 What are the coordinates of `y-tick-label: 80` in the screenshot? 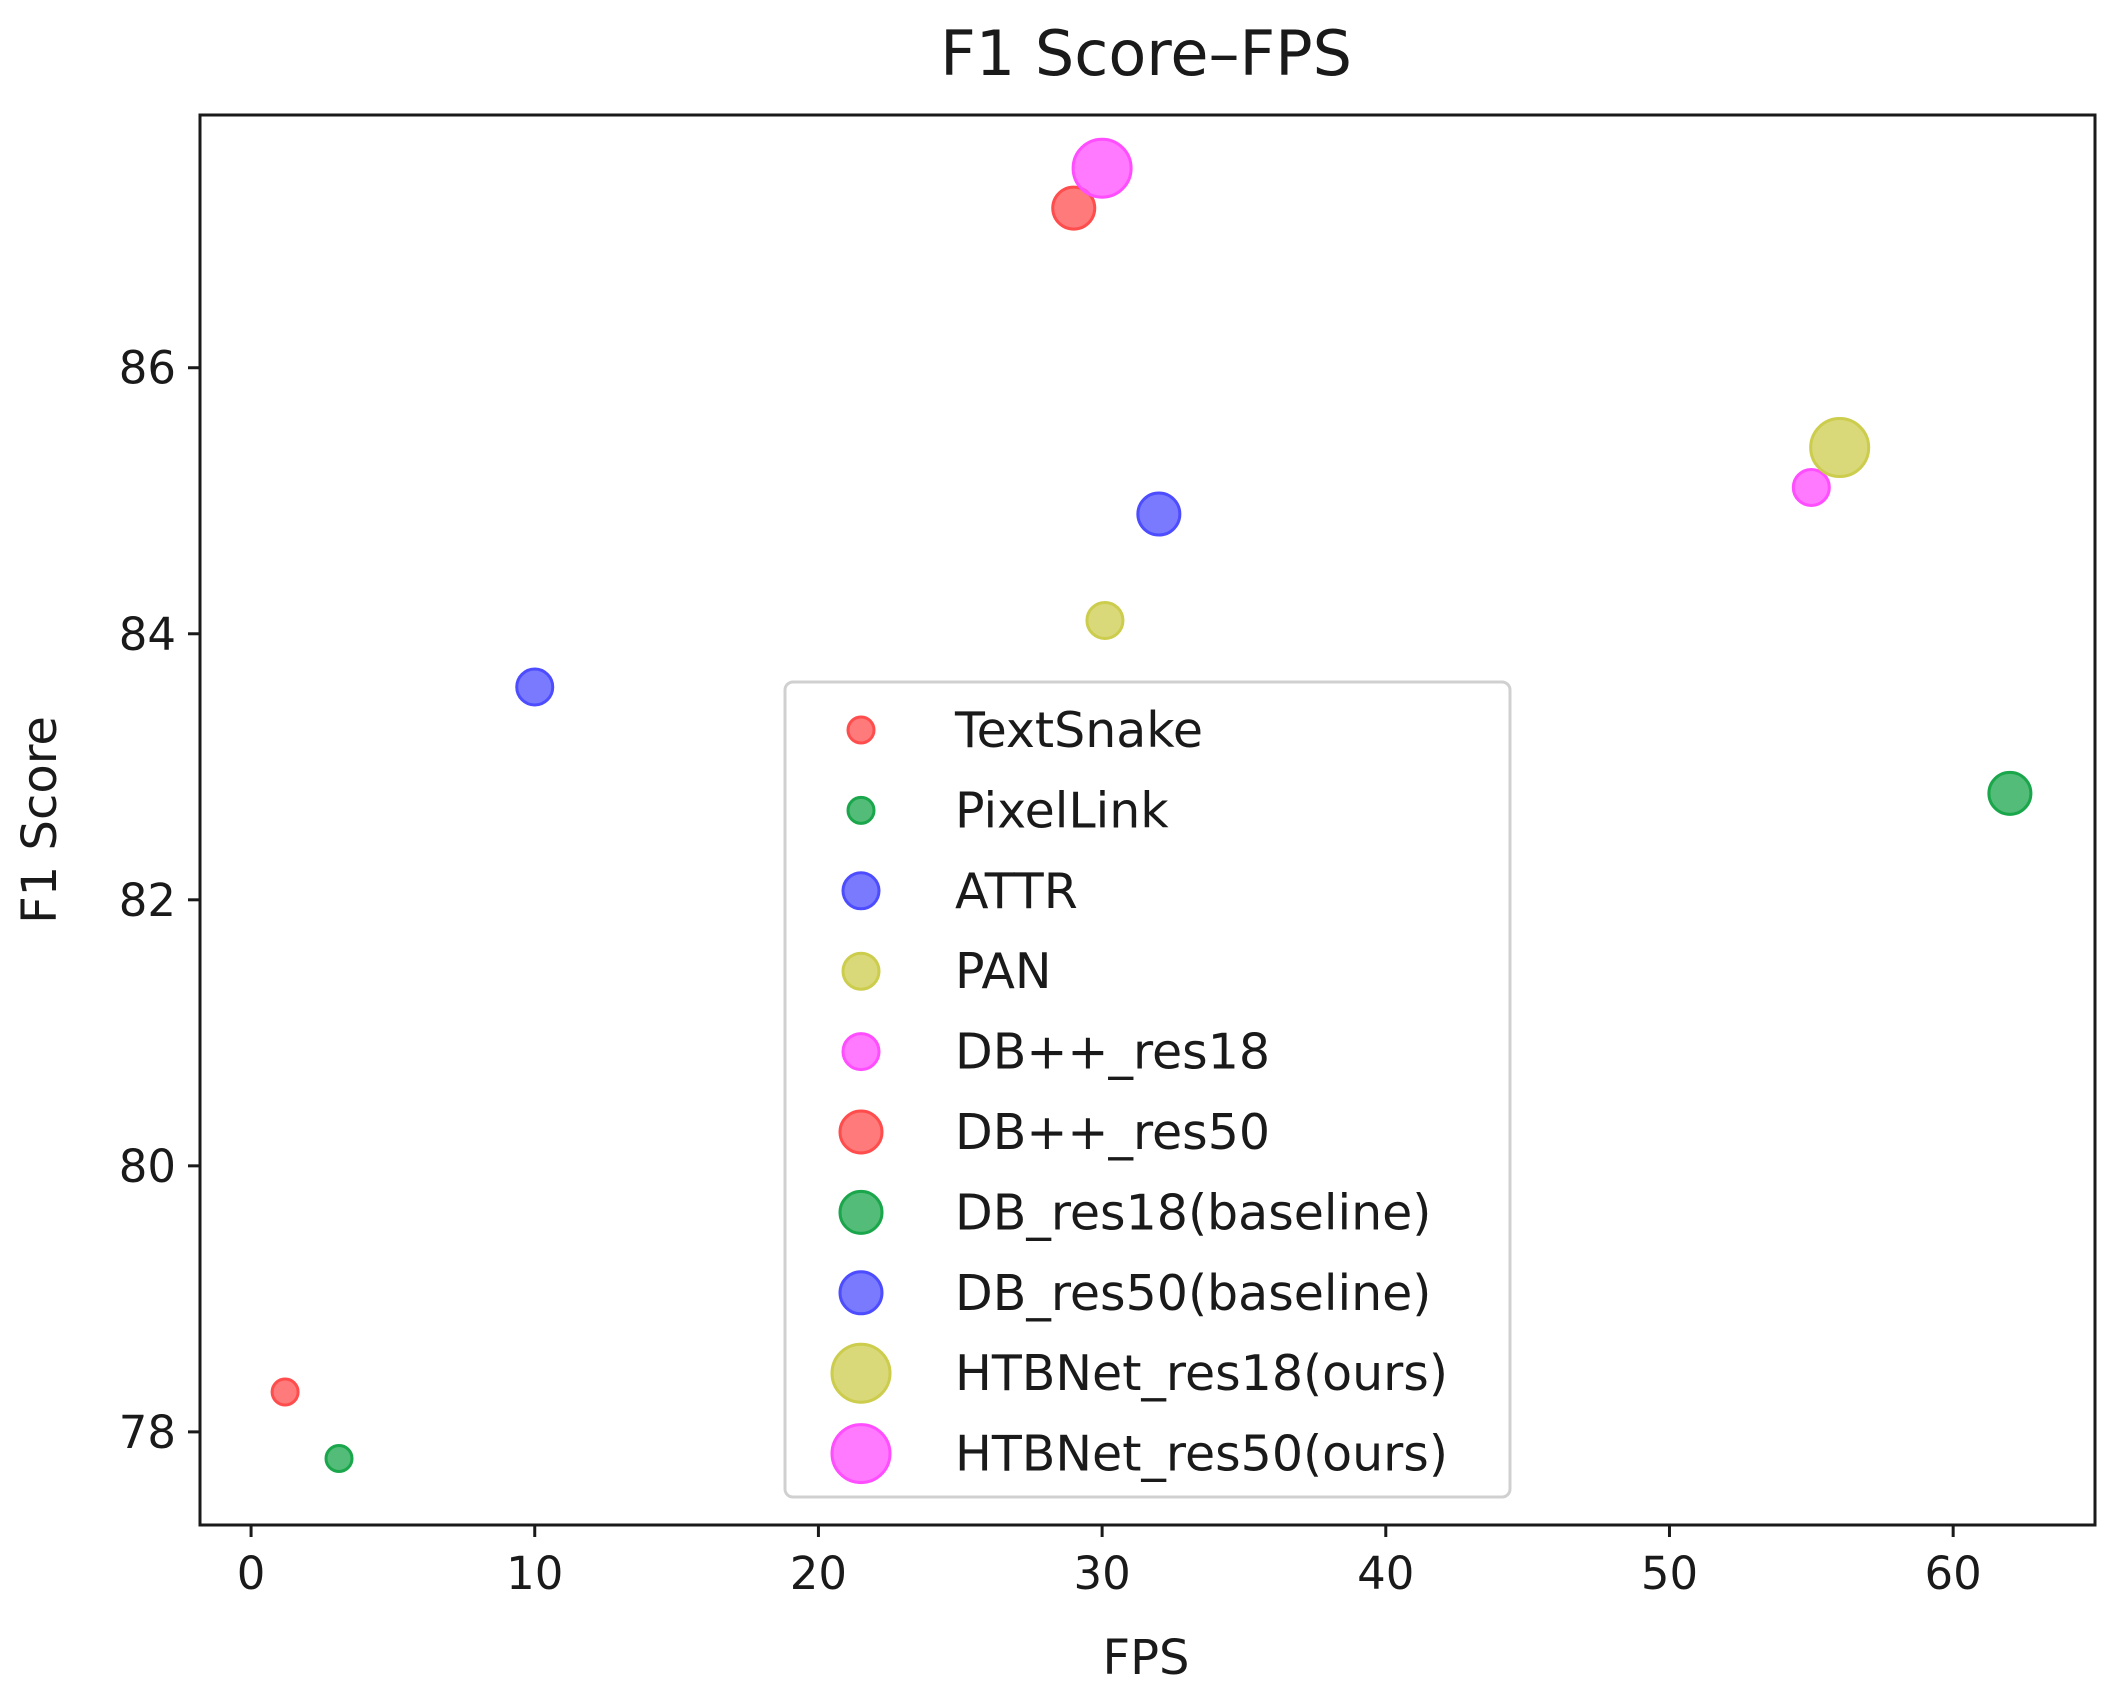 It's located at (147, 1166).